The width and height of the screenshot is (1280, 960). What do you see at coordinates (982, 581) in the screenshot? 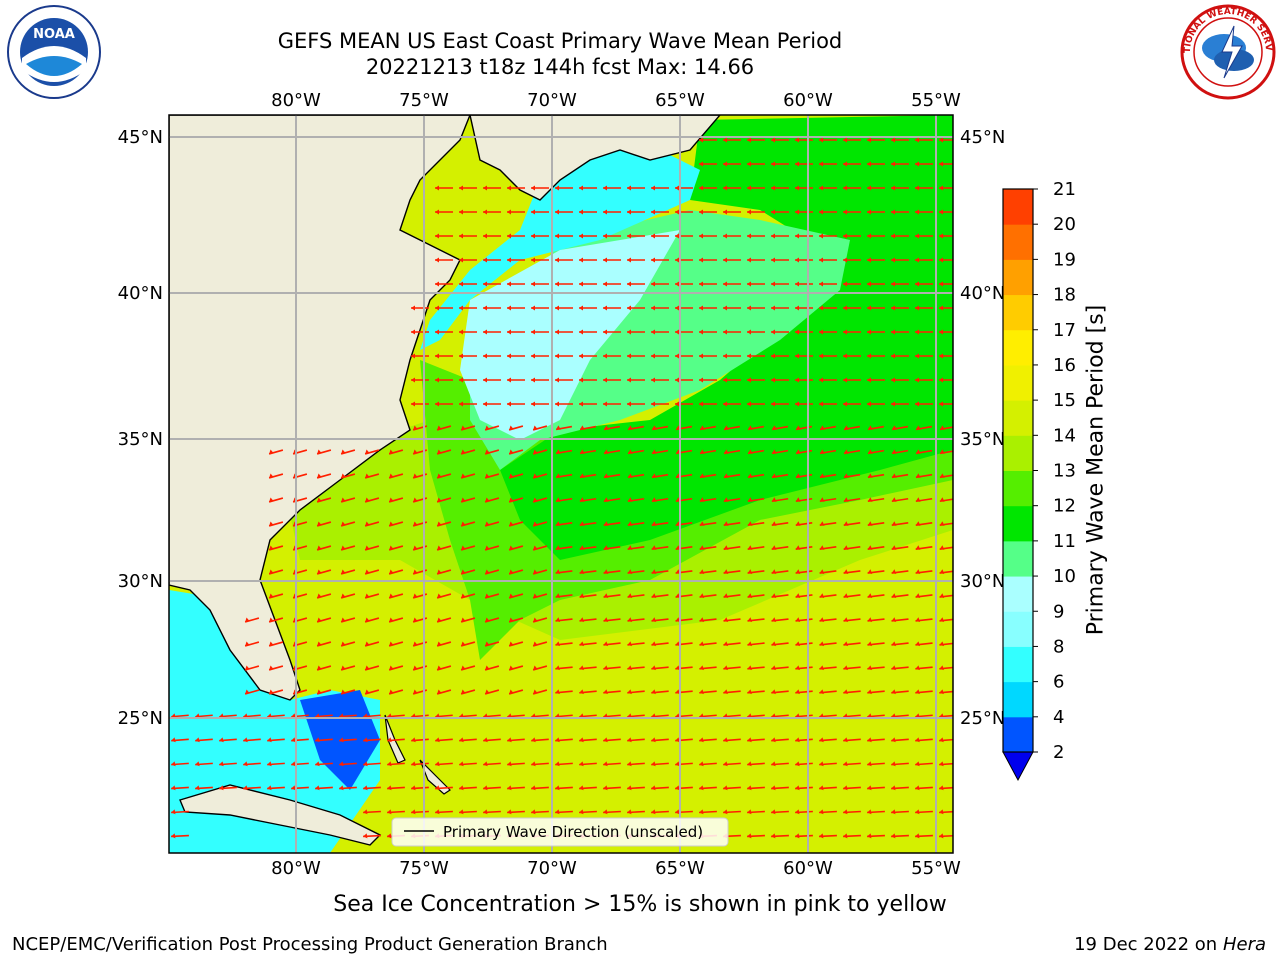
I see `latitude-label-right: 30°N` at bounding box center [982, 581].